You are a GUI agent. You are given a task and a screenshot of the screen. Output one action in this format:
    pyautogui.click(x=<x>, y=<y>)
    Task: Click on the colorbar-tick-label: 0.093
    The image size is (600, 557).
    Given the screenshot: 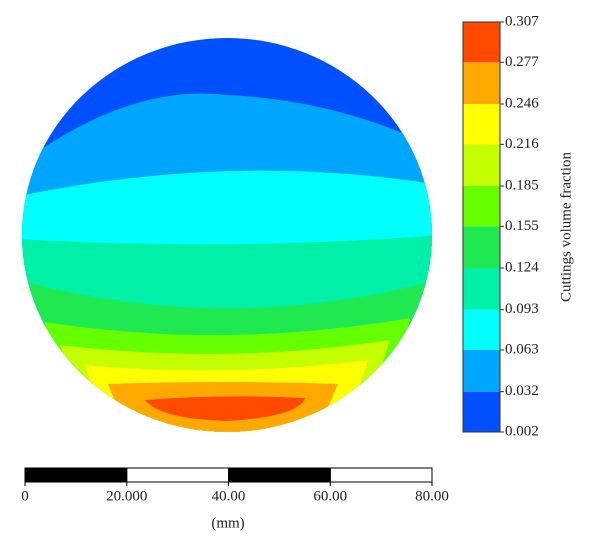 What is the action you would take?
    pyautogui.click(x=522, y=309)
    